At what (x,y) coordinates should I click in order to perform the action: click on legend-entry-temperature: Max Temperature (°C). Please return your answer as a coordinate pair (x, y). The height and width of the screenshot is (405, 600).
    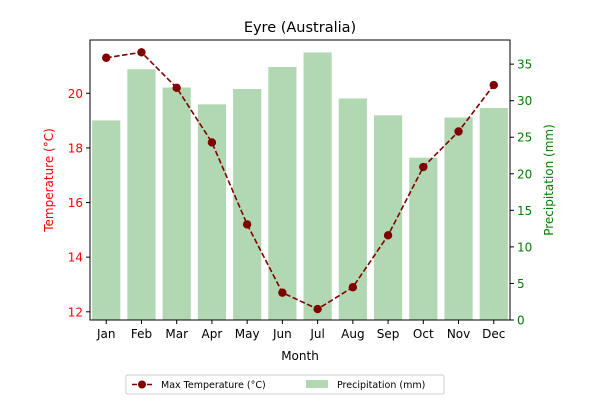
    Looking at the image, I should click on (213, 385).